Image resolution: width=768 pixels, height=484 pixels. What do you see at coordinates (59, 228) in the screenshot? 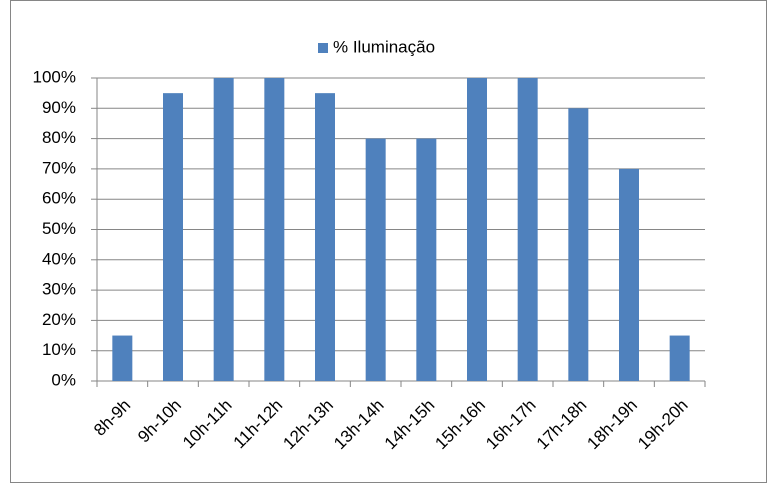
I see `y-tick-label: 50%` at bounding box center [59, 228].